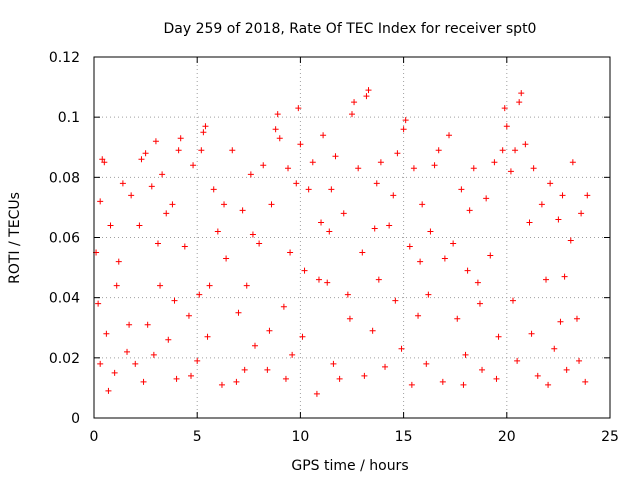 The width and height of the screenshot is (640, 485). I want to click on y-tick-label: 0.08, so click(64, 178).